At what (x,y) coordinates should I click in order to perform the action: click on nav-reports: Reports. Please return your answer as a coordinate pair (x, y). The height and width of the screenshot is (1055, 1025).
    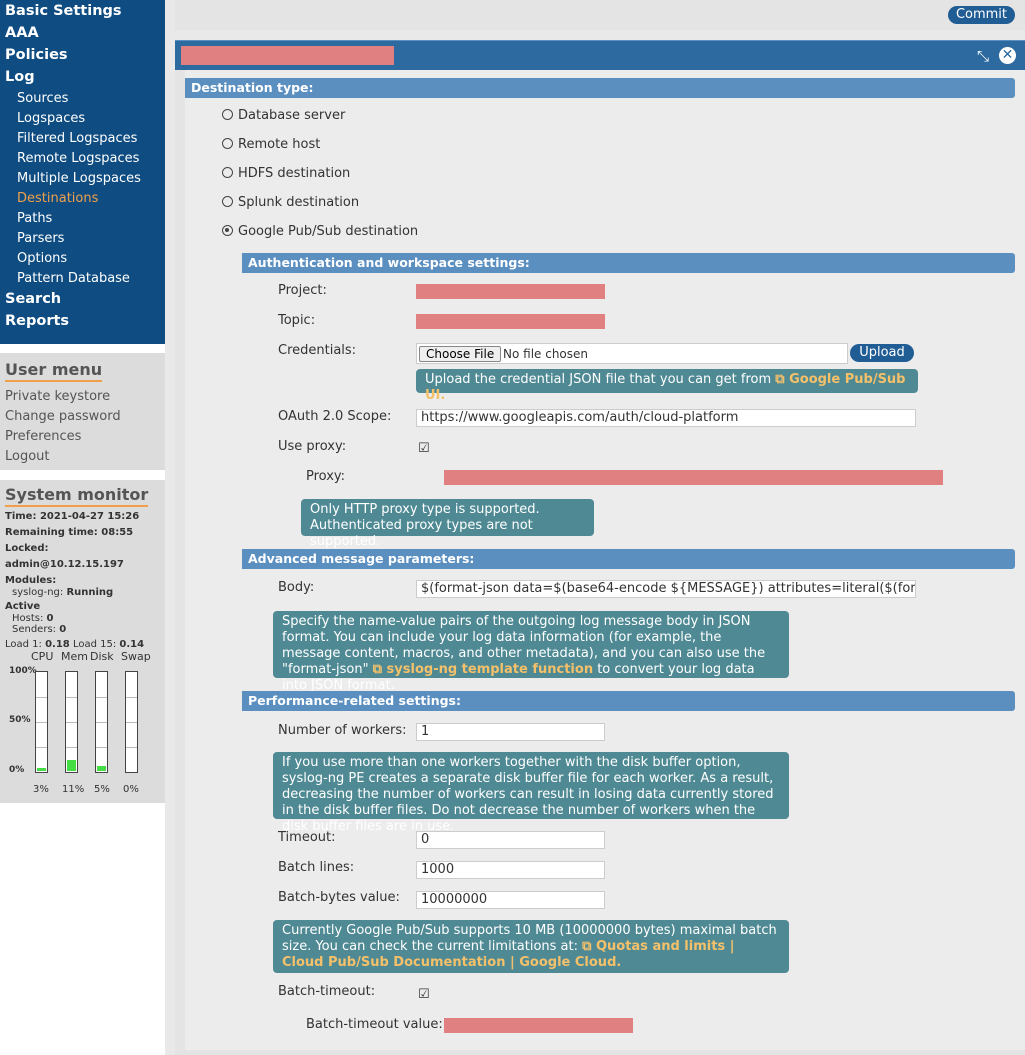
    Looking at the image, I should click on (37, 321).